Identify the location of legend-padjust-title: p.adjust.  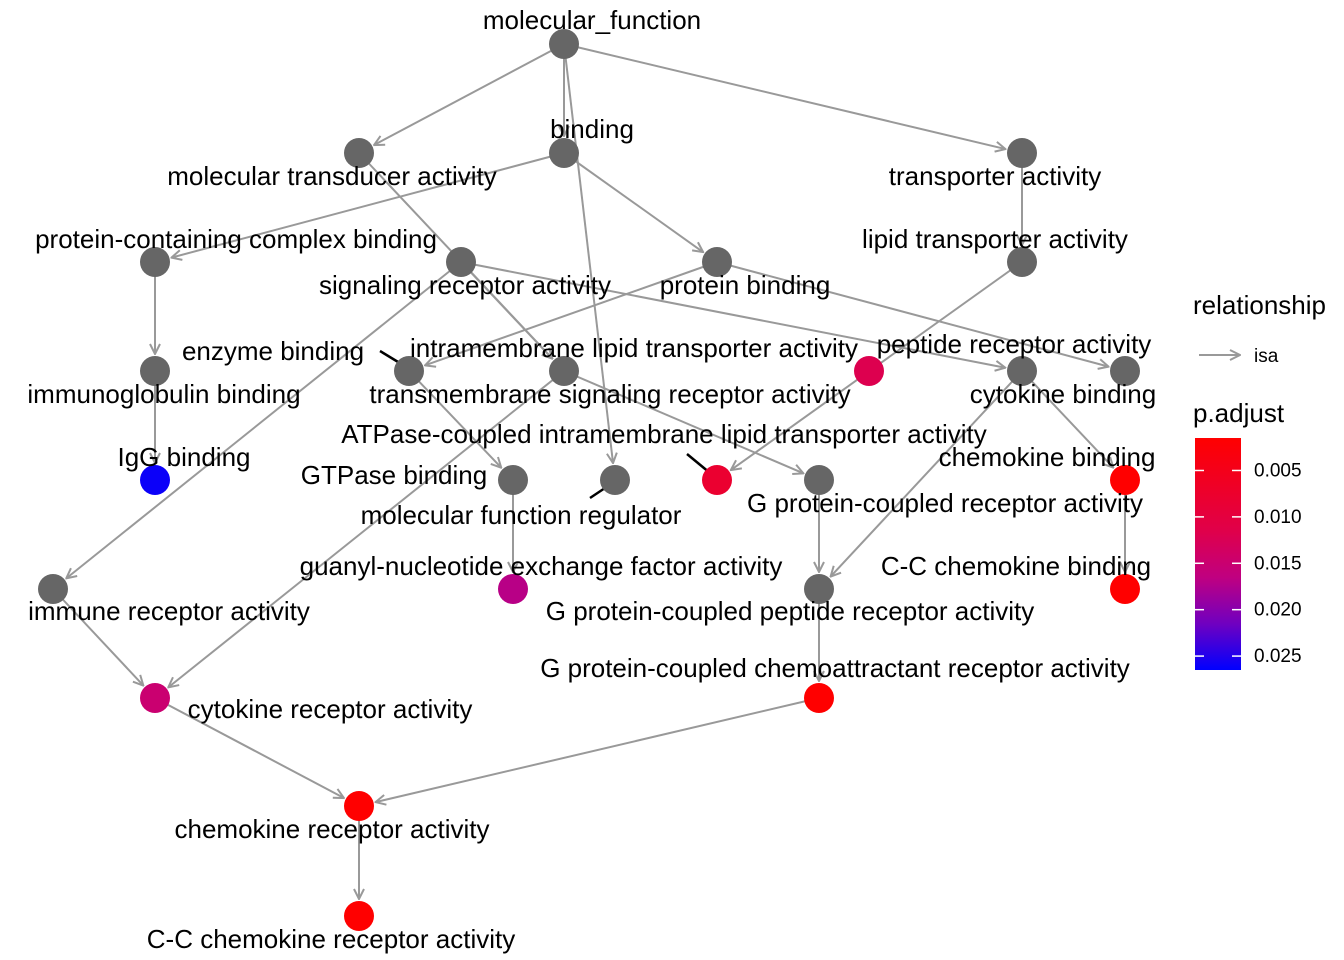
(1239, 413).